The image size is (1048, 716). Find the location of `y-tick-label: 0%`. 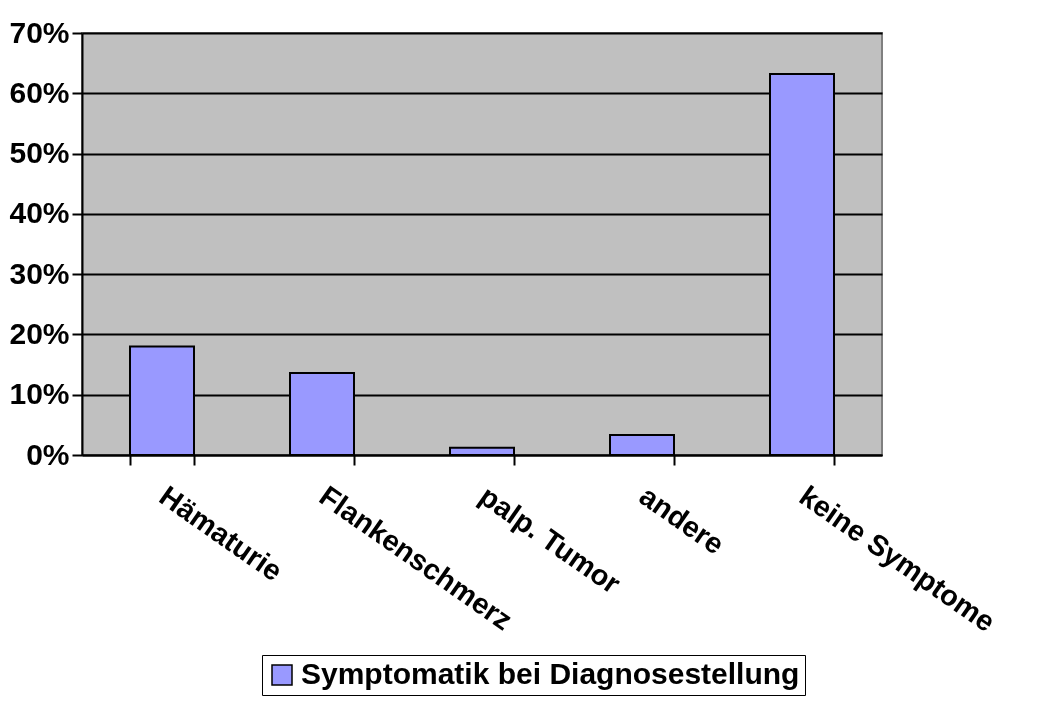

y-tick-label: 0% is located at coordinates (48, 454).